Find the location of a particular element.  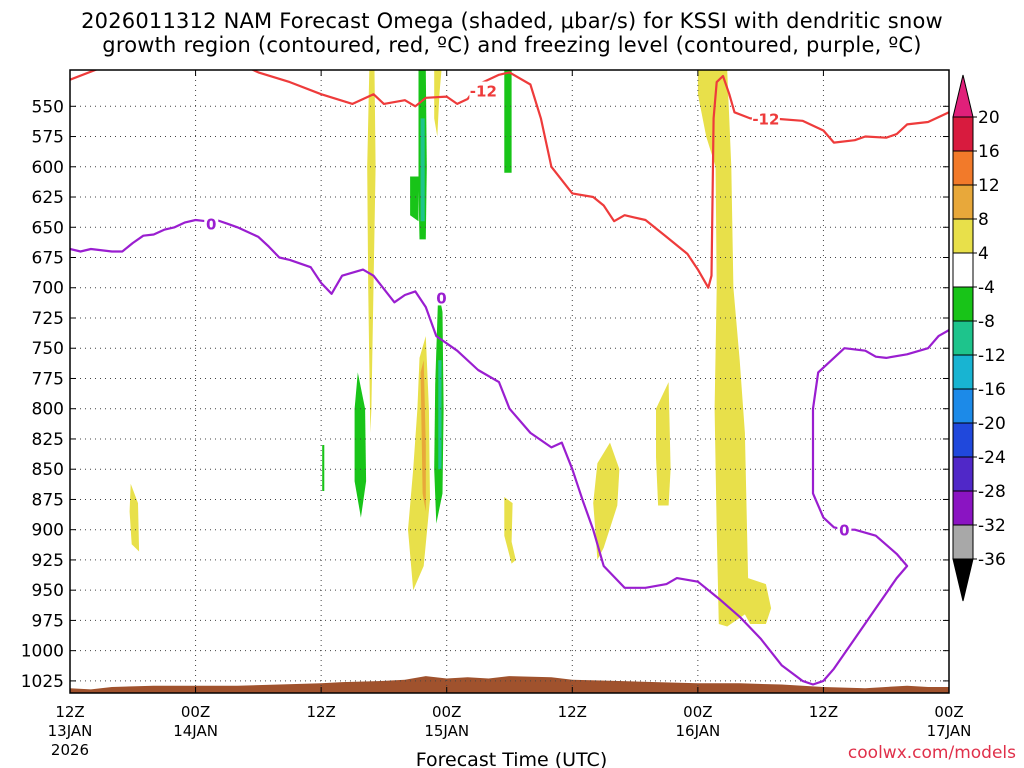

colorbar-label: -20 is located at coordinates (992, 424).